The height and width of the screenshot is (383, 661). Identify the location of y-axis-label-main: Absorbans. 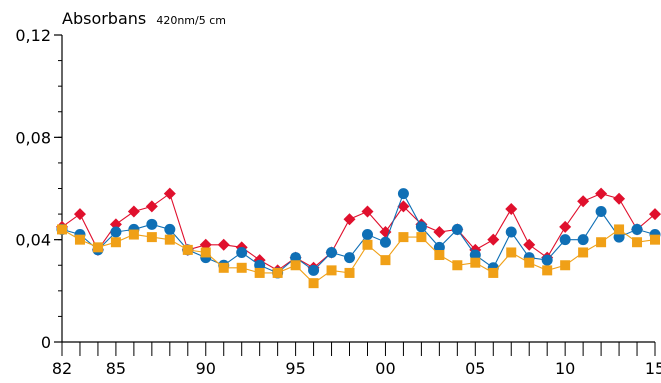
(104, 18).